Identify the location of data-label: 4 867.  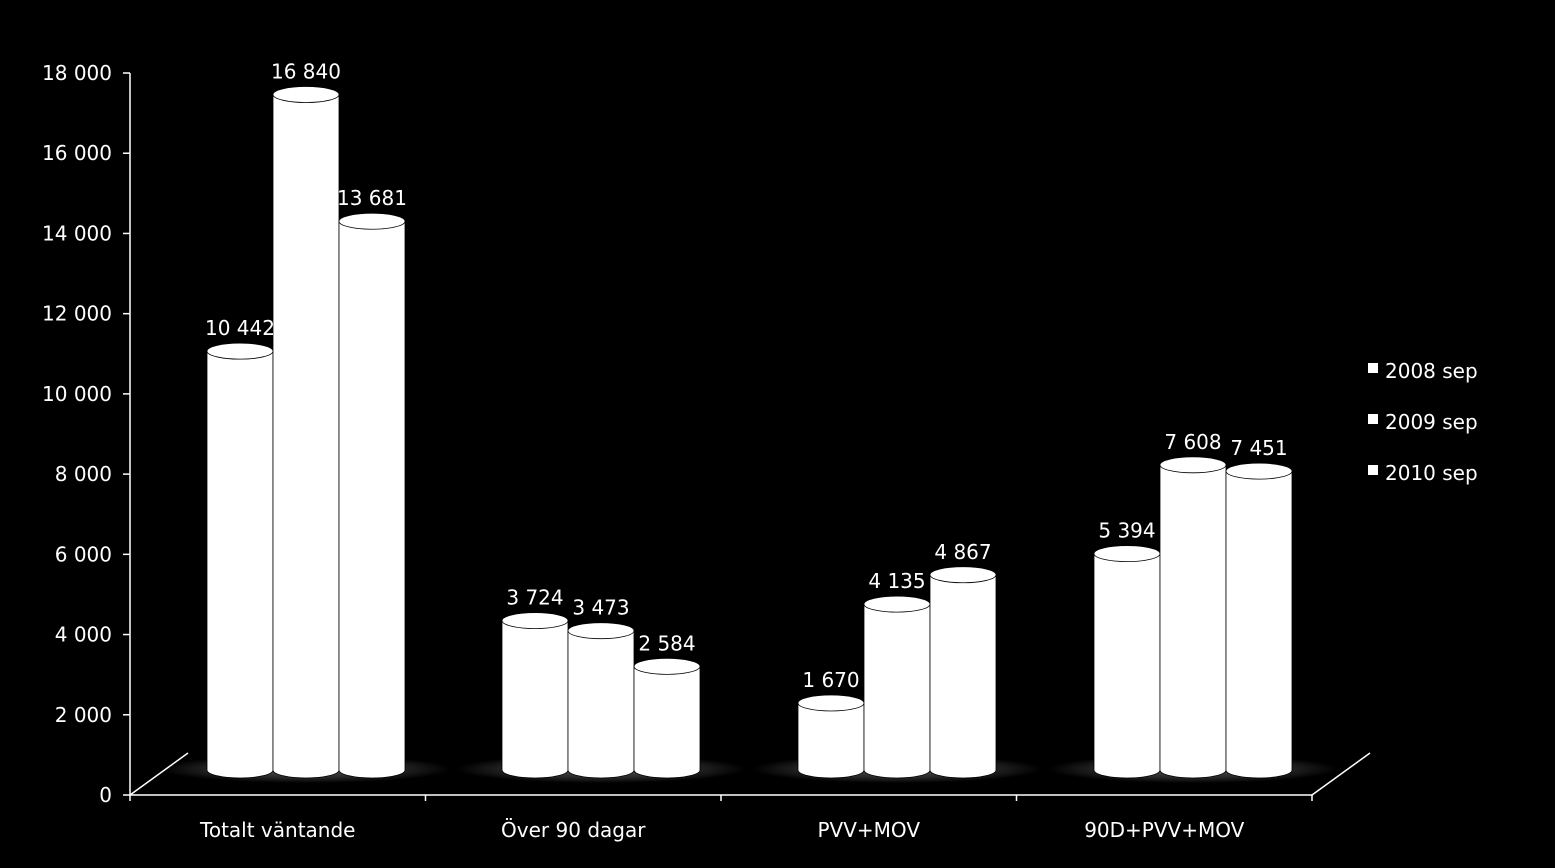
(962, 552).